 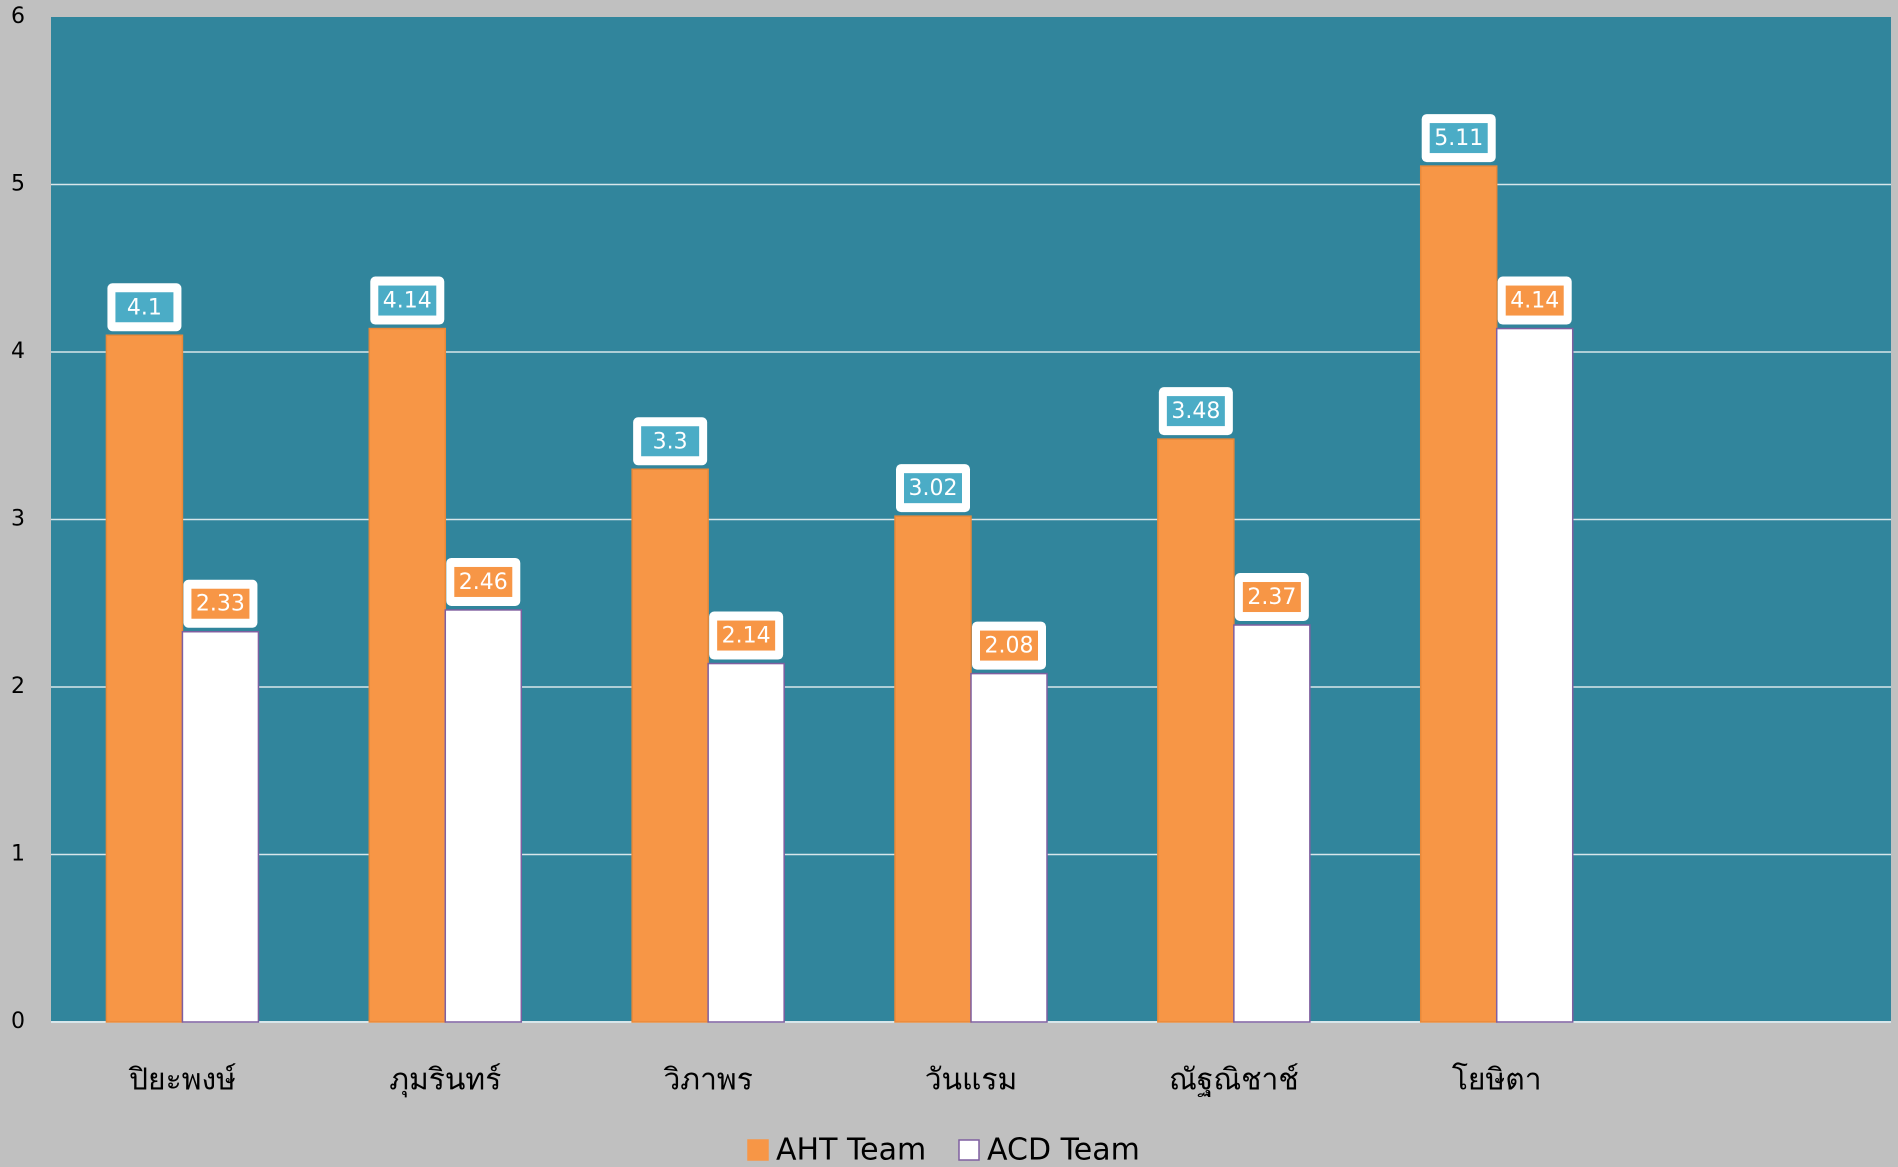 What do you see at coordinates (1497, 1080) in the screenshot?
I see `x-tick-label: โยษิตา` at bounding box center [1497, 1080].